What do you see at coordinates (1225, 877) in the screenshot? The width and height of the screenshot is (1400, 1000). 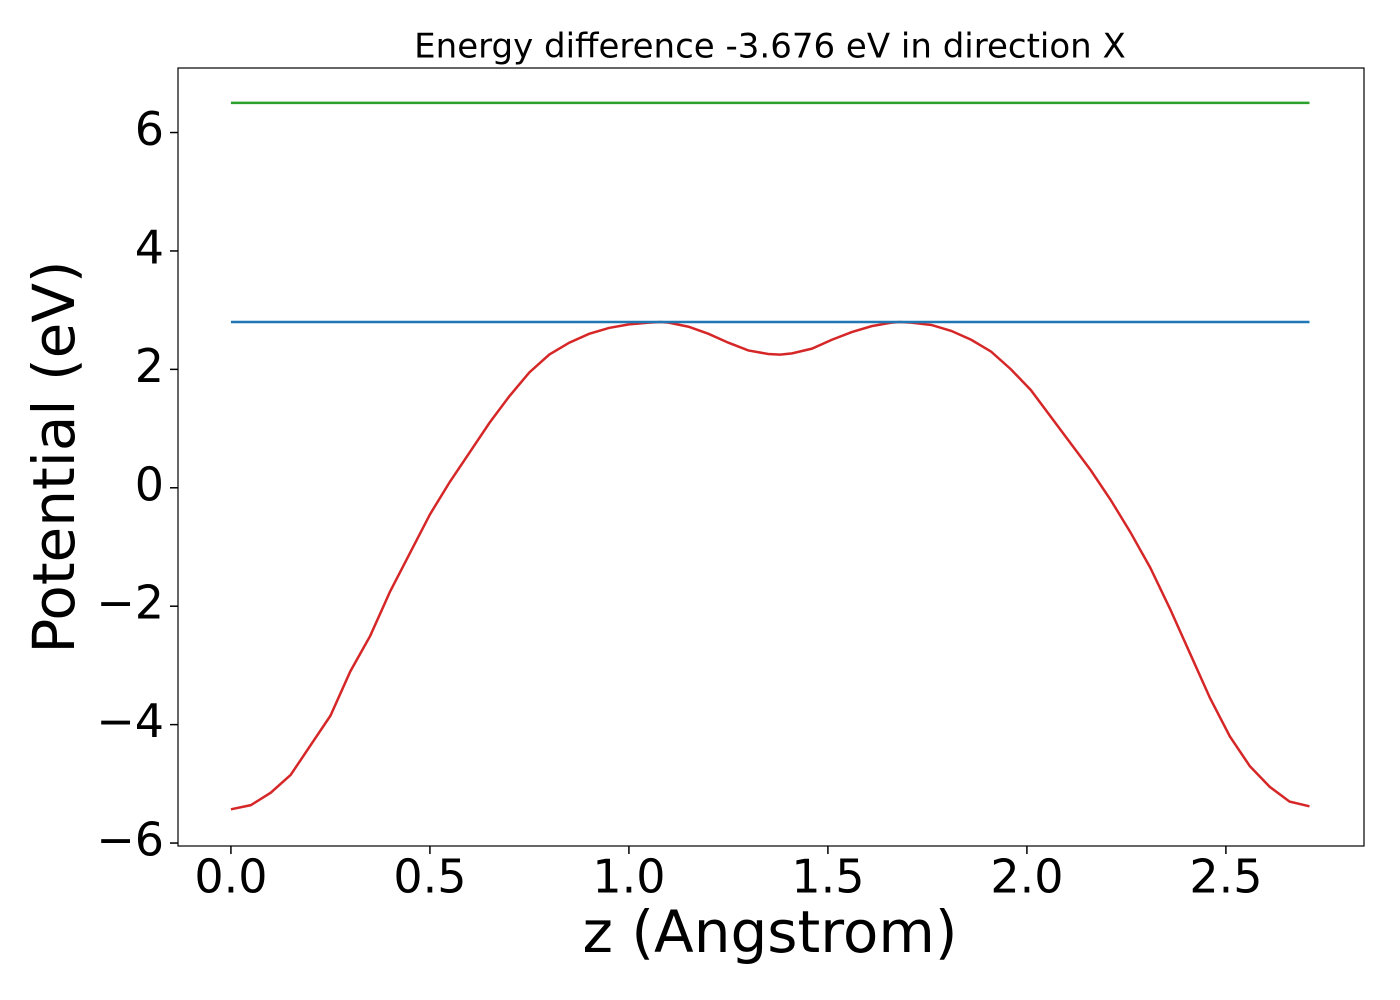 I see `x-tick-label: 2.5` at bounding box center [1225, 877].